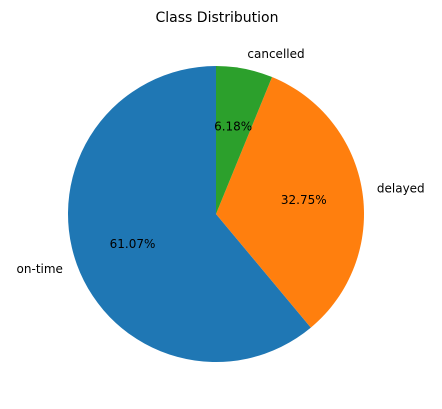 The width and height of the screenshot is (442, 409). Describe the element at coordinates (217, 18) in the screenshot. I see `chart-title: Class Distribution` at that location.